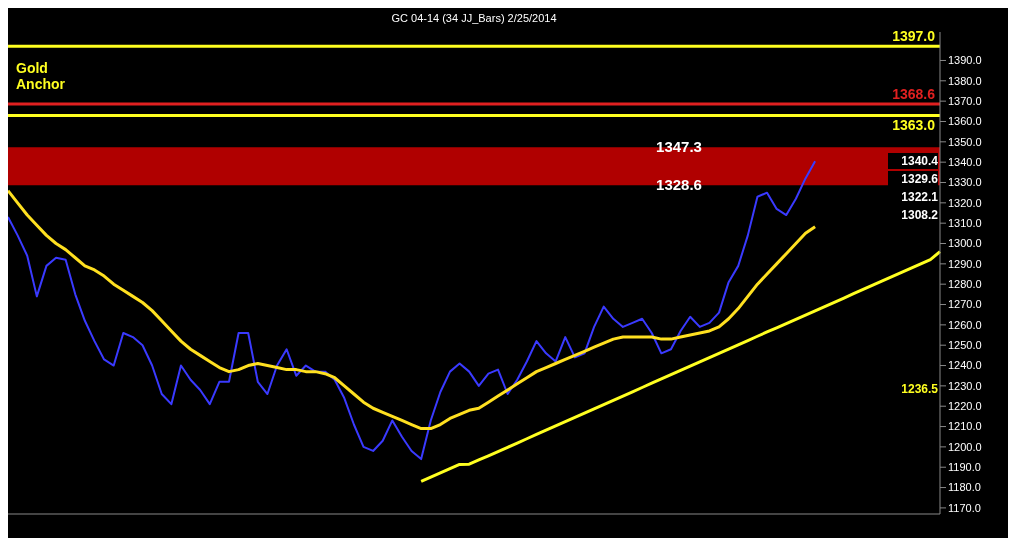  What do you see at coordinates (914, 125) in the screenshot?
I see `ref-line-label: 1363.0` at bounding box center [914, 125].